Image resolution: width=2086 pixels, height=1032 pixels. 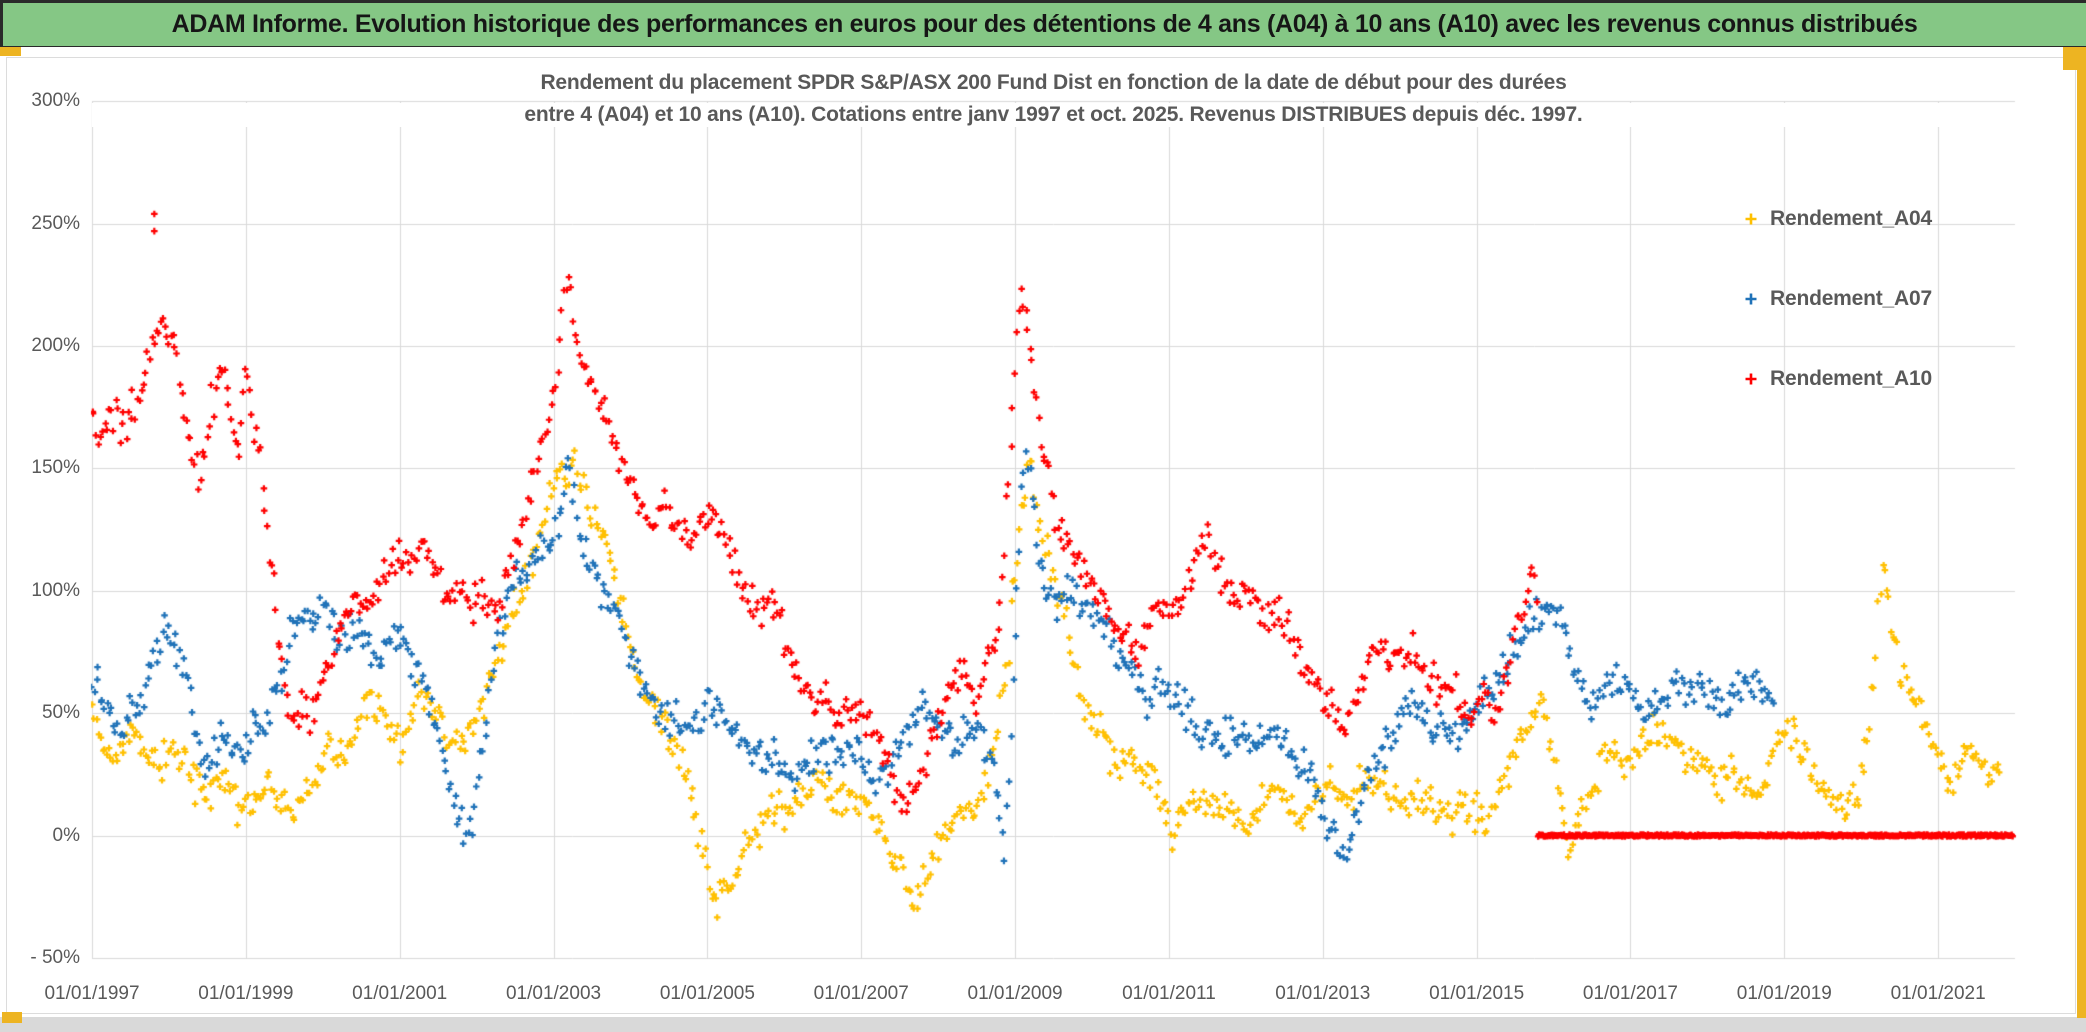 What do you see at coordinates (10, 51) in the screenshot?
I see `yellow-accent-top-left` at bounding box center [10, 51].